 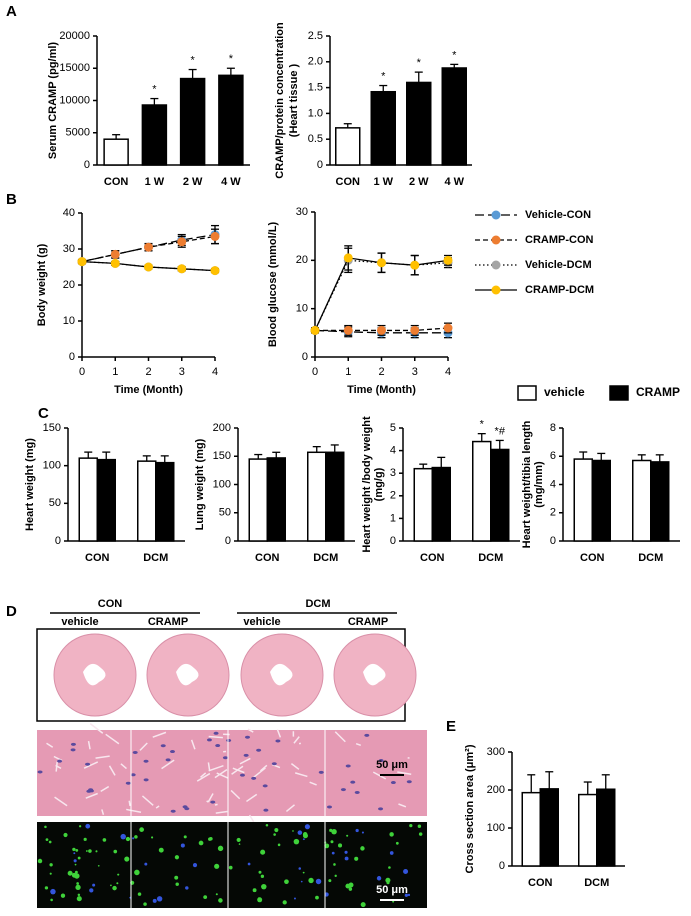 What do you see at coordinates (393, 473) in the screenshot?
I see `y-tick-label: 3` at bounding box center [393, 473].